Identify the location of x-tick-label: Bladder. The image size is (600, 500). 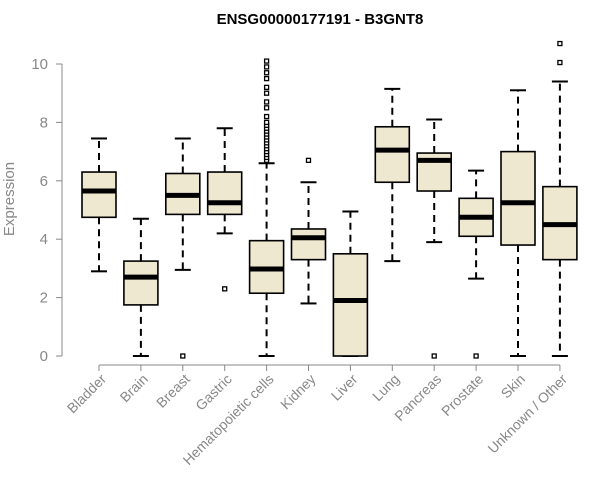
(87, 394).